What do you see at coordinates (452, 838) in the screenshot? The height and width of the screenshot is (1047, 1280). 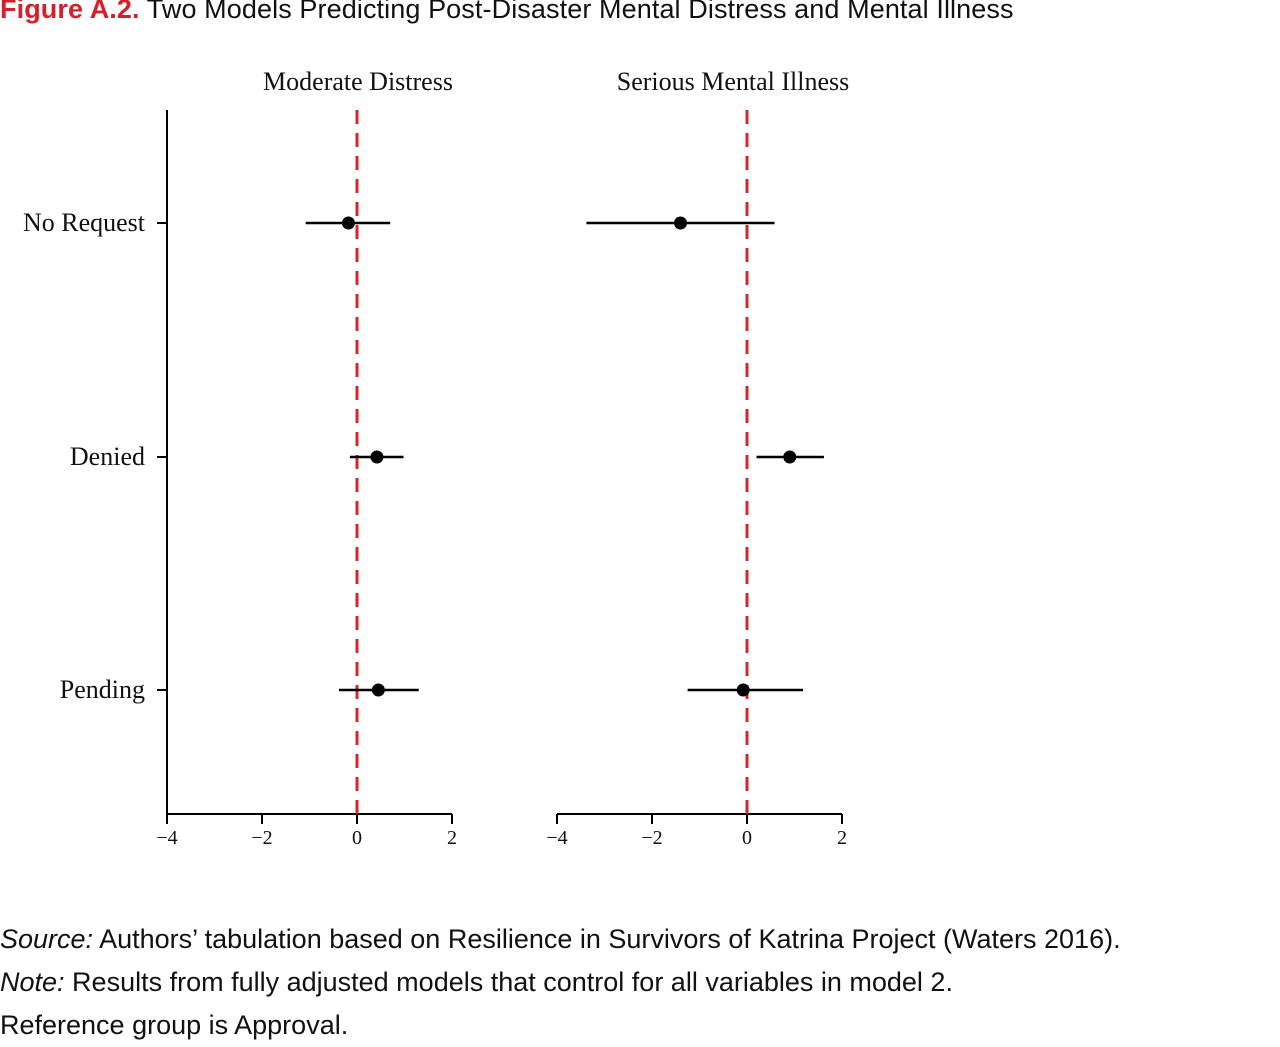 I see `x-tick-label-moderate-distress-3: 2` at bounding box center [452, 838].